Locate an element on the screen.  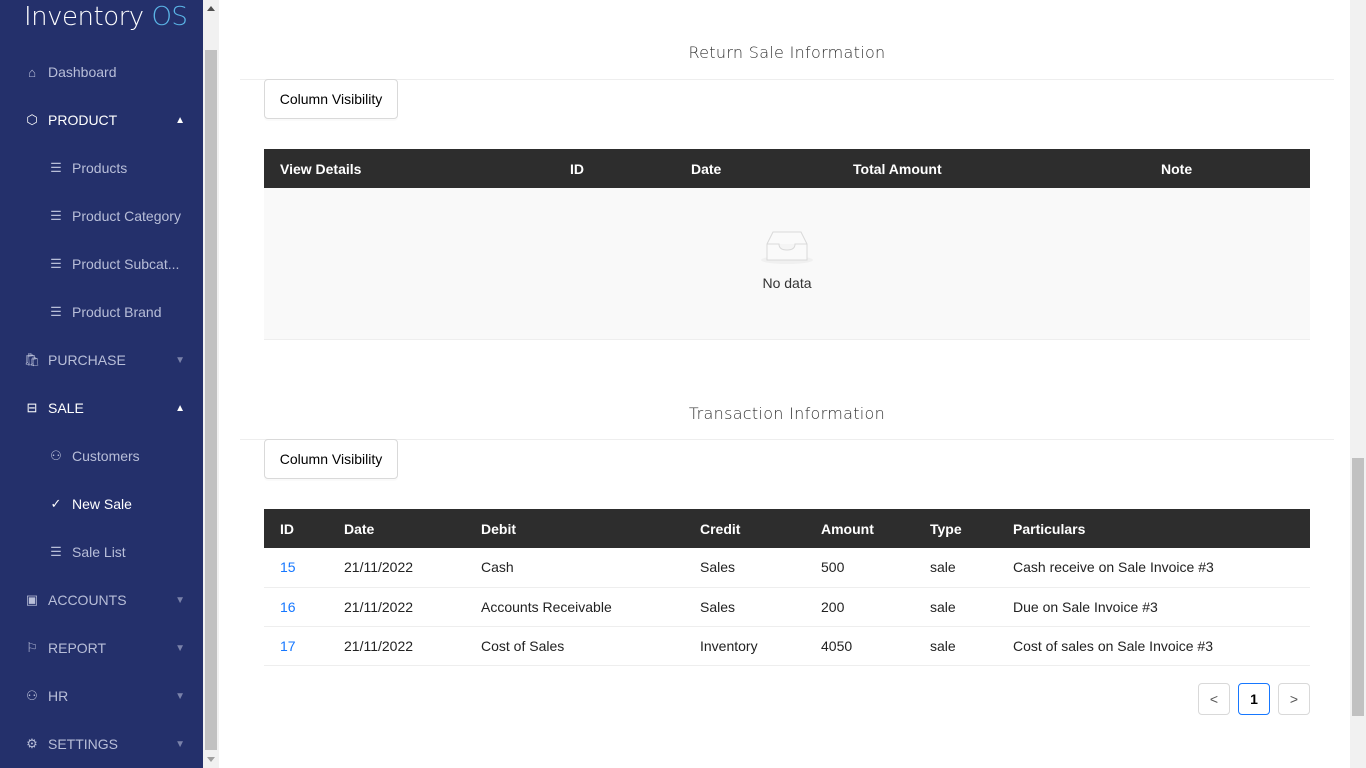
sidebar-item-accounts: ▣ ACCOUNTS ▼ is located at coordinates (101, 600).